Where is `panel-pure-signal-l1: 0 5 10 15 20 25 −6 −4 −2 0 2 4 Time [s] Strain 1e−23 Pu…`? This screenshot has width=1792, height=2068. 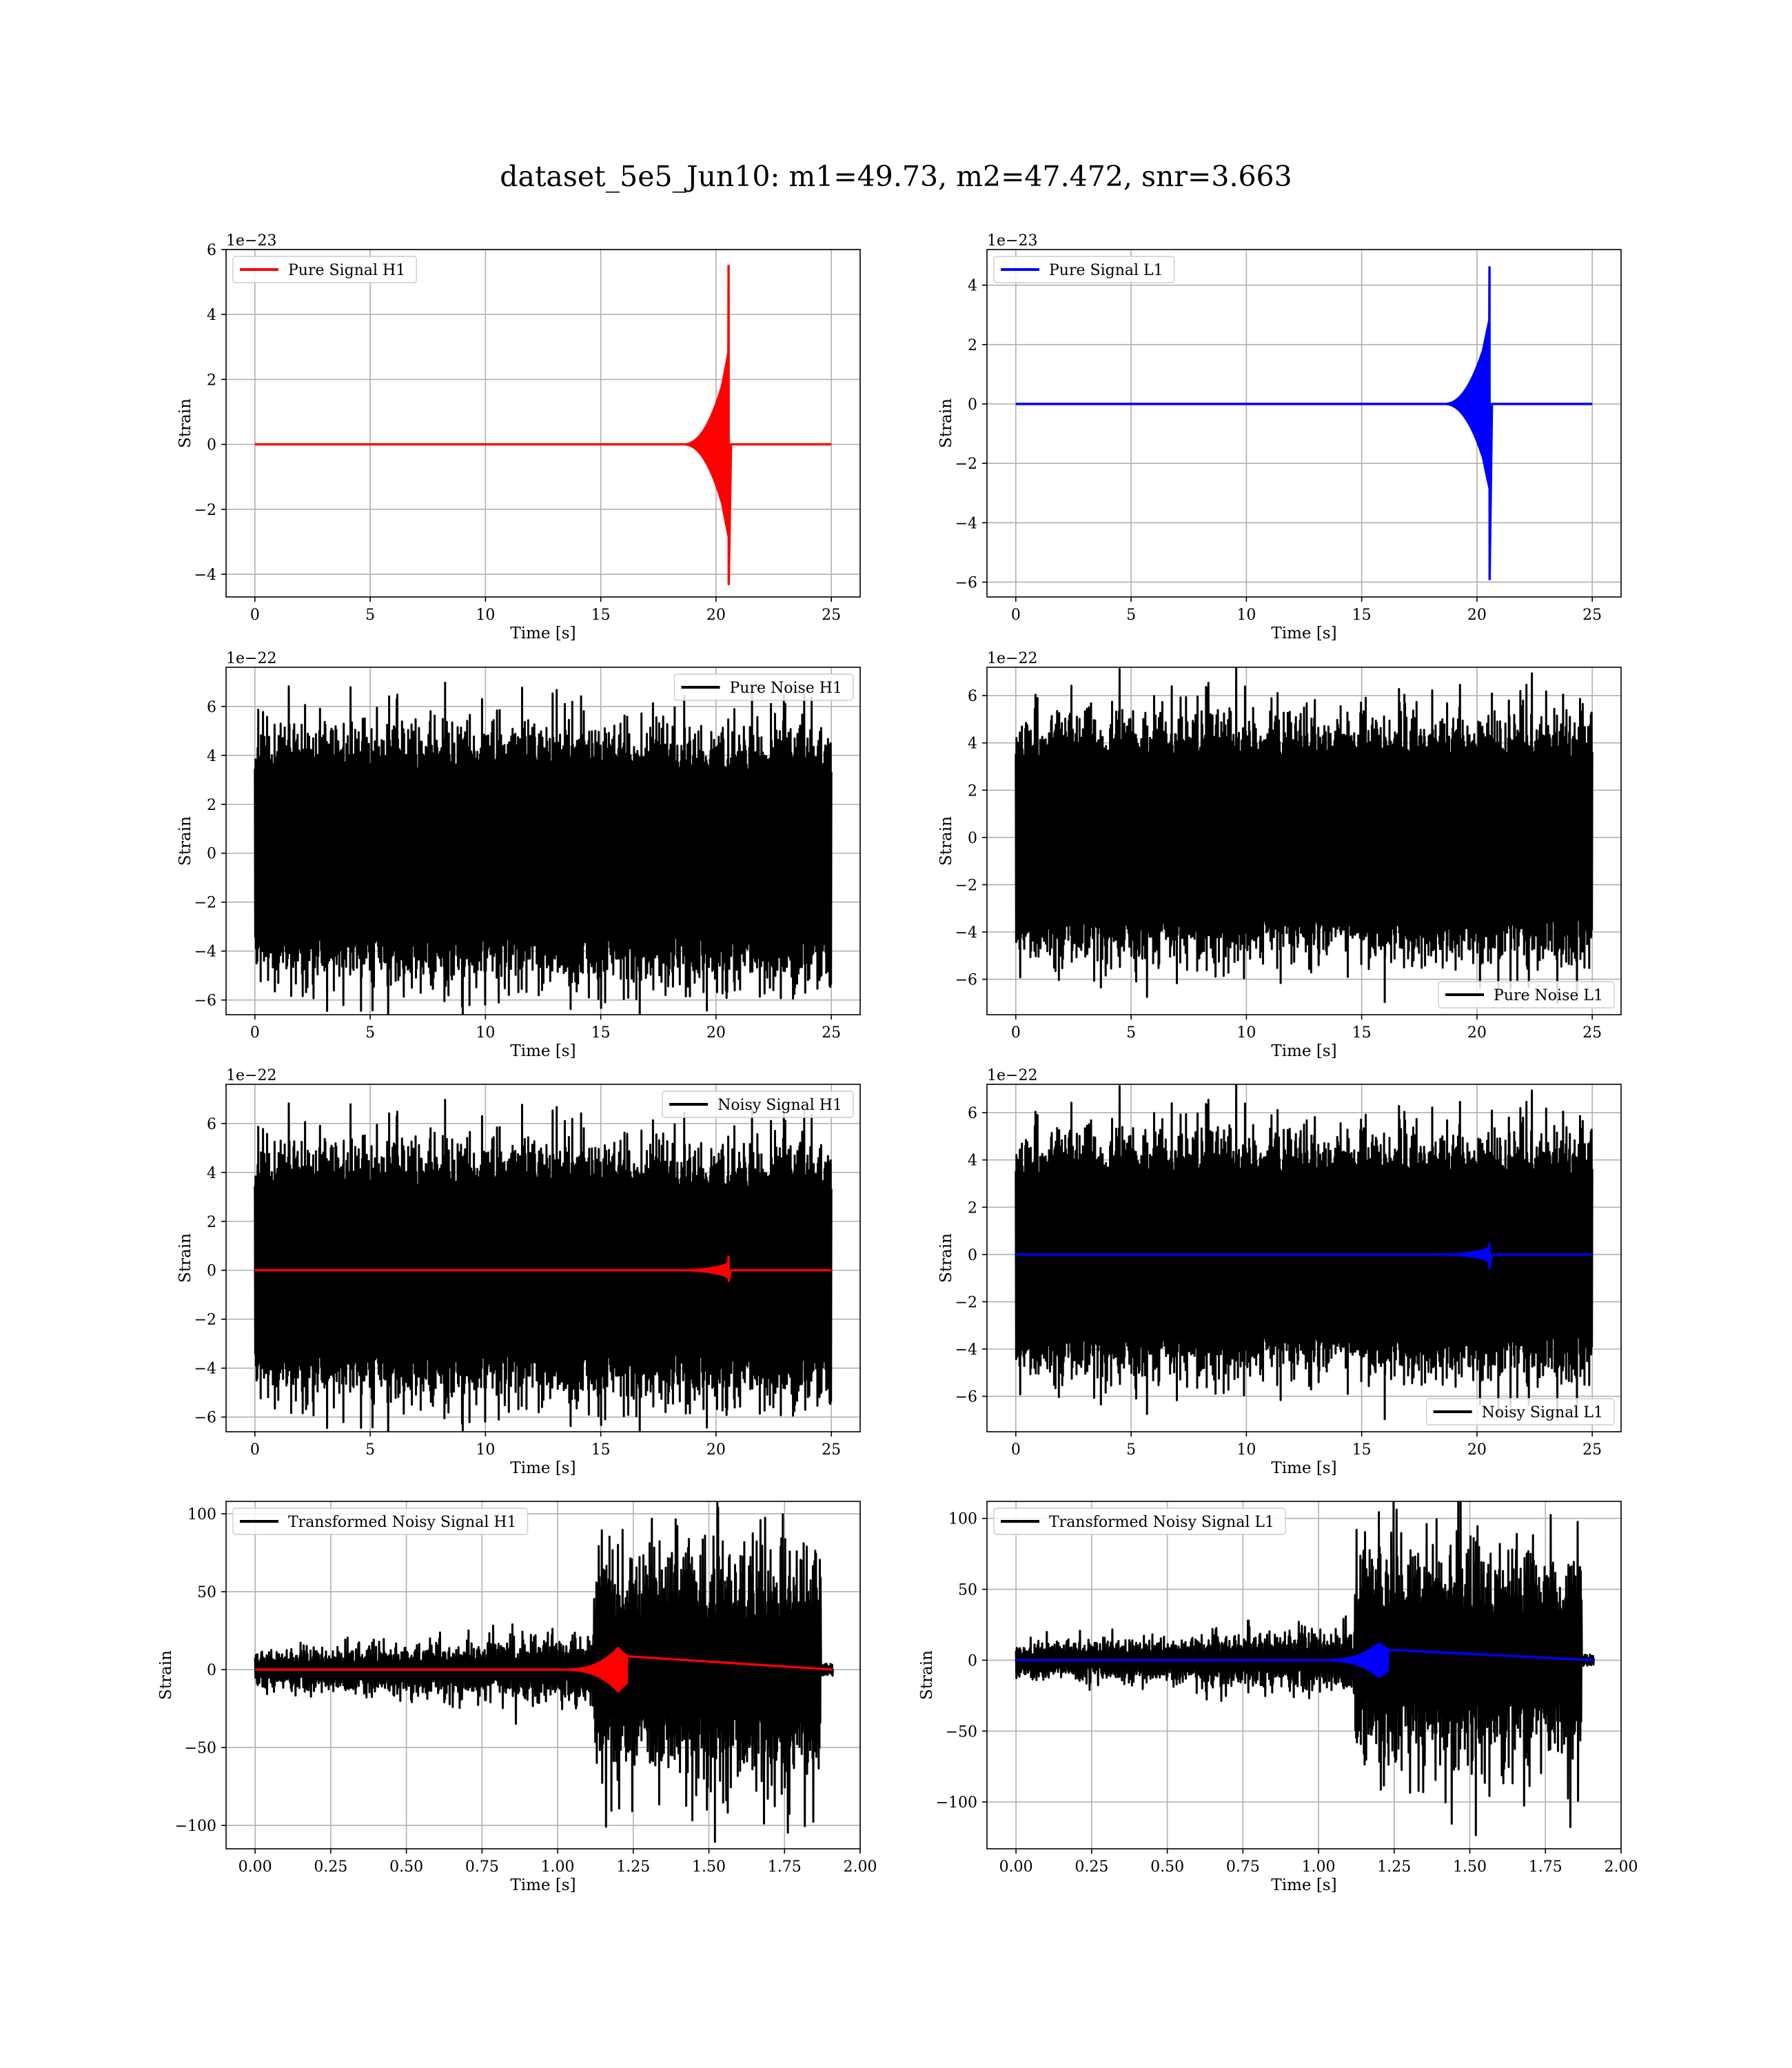
panel-pure-signal-l1: 0 5 10 15 20 25 −6 −4 −2 0 2 4 Time [s] Strain 1e−23 Pu… is located at coordinates (1279, 437).